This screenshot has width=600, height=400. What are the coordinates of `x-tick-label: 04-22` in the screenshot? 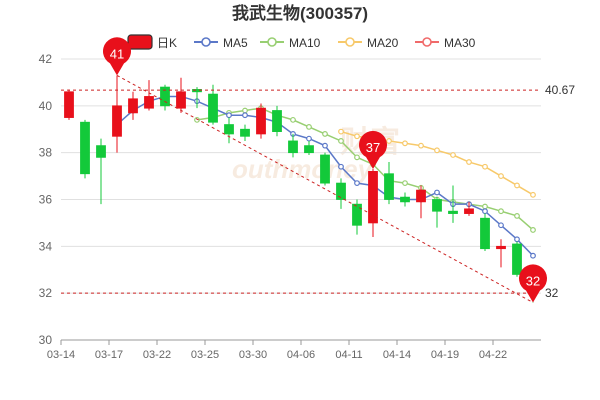 It's located at (493, 355).